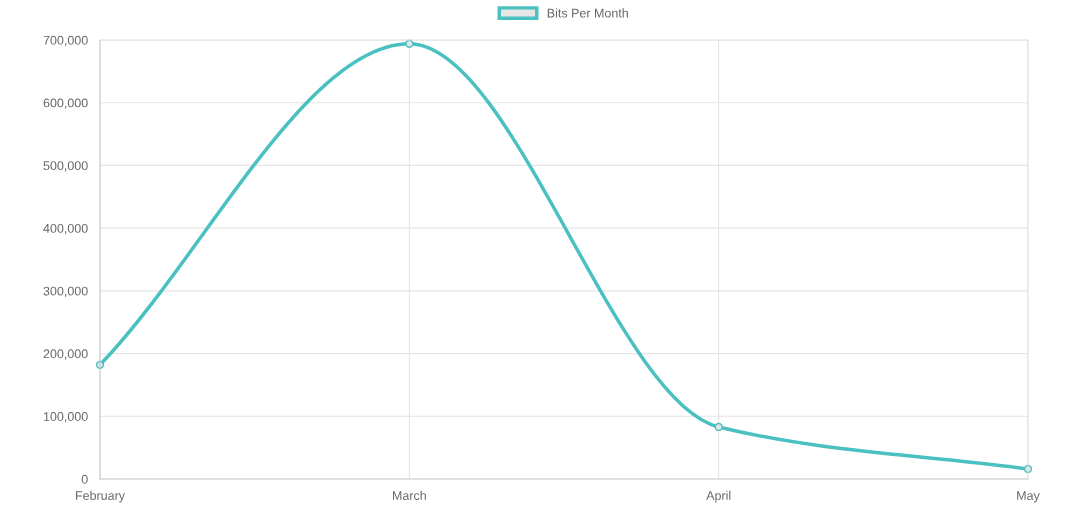  What do you see at coordinates (409, 495) in the screenshot?
I see `x-tick-label: March` at bounding box center [409, 495].